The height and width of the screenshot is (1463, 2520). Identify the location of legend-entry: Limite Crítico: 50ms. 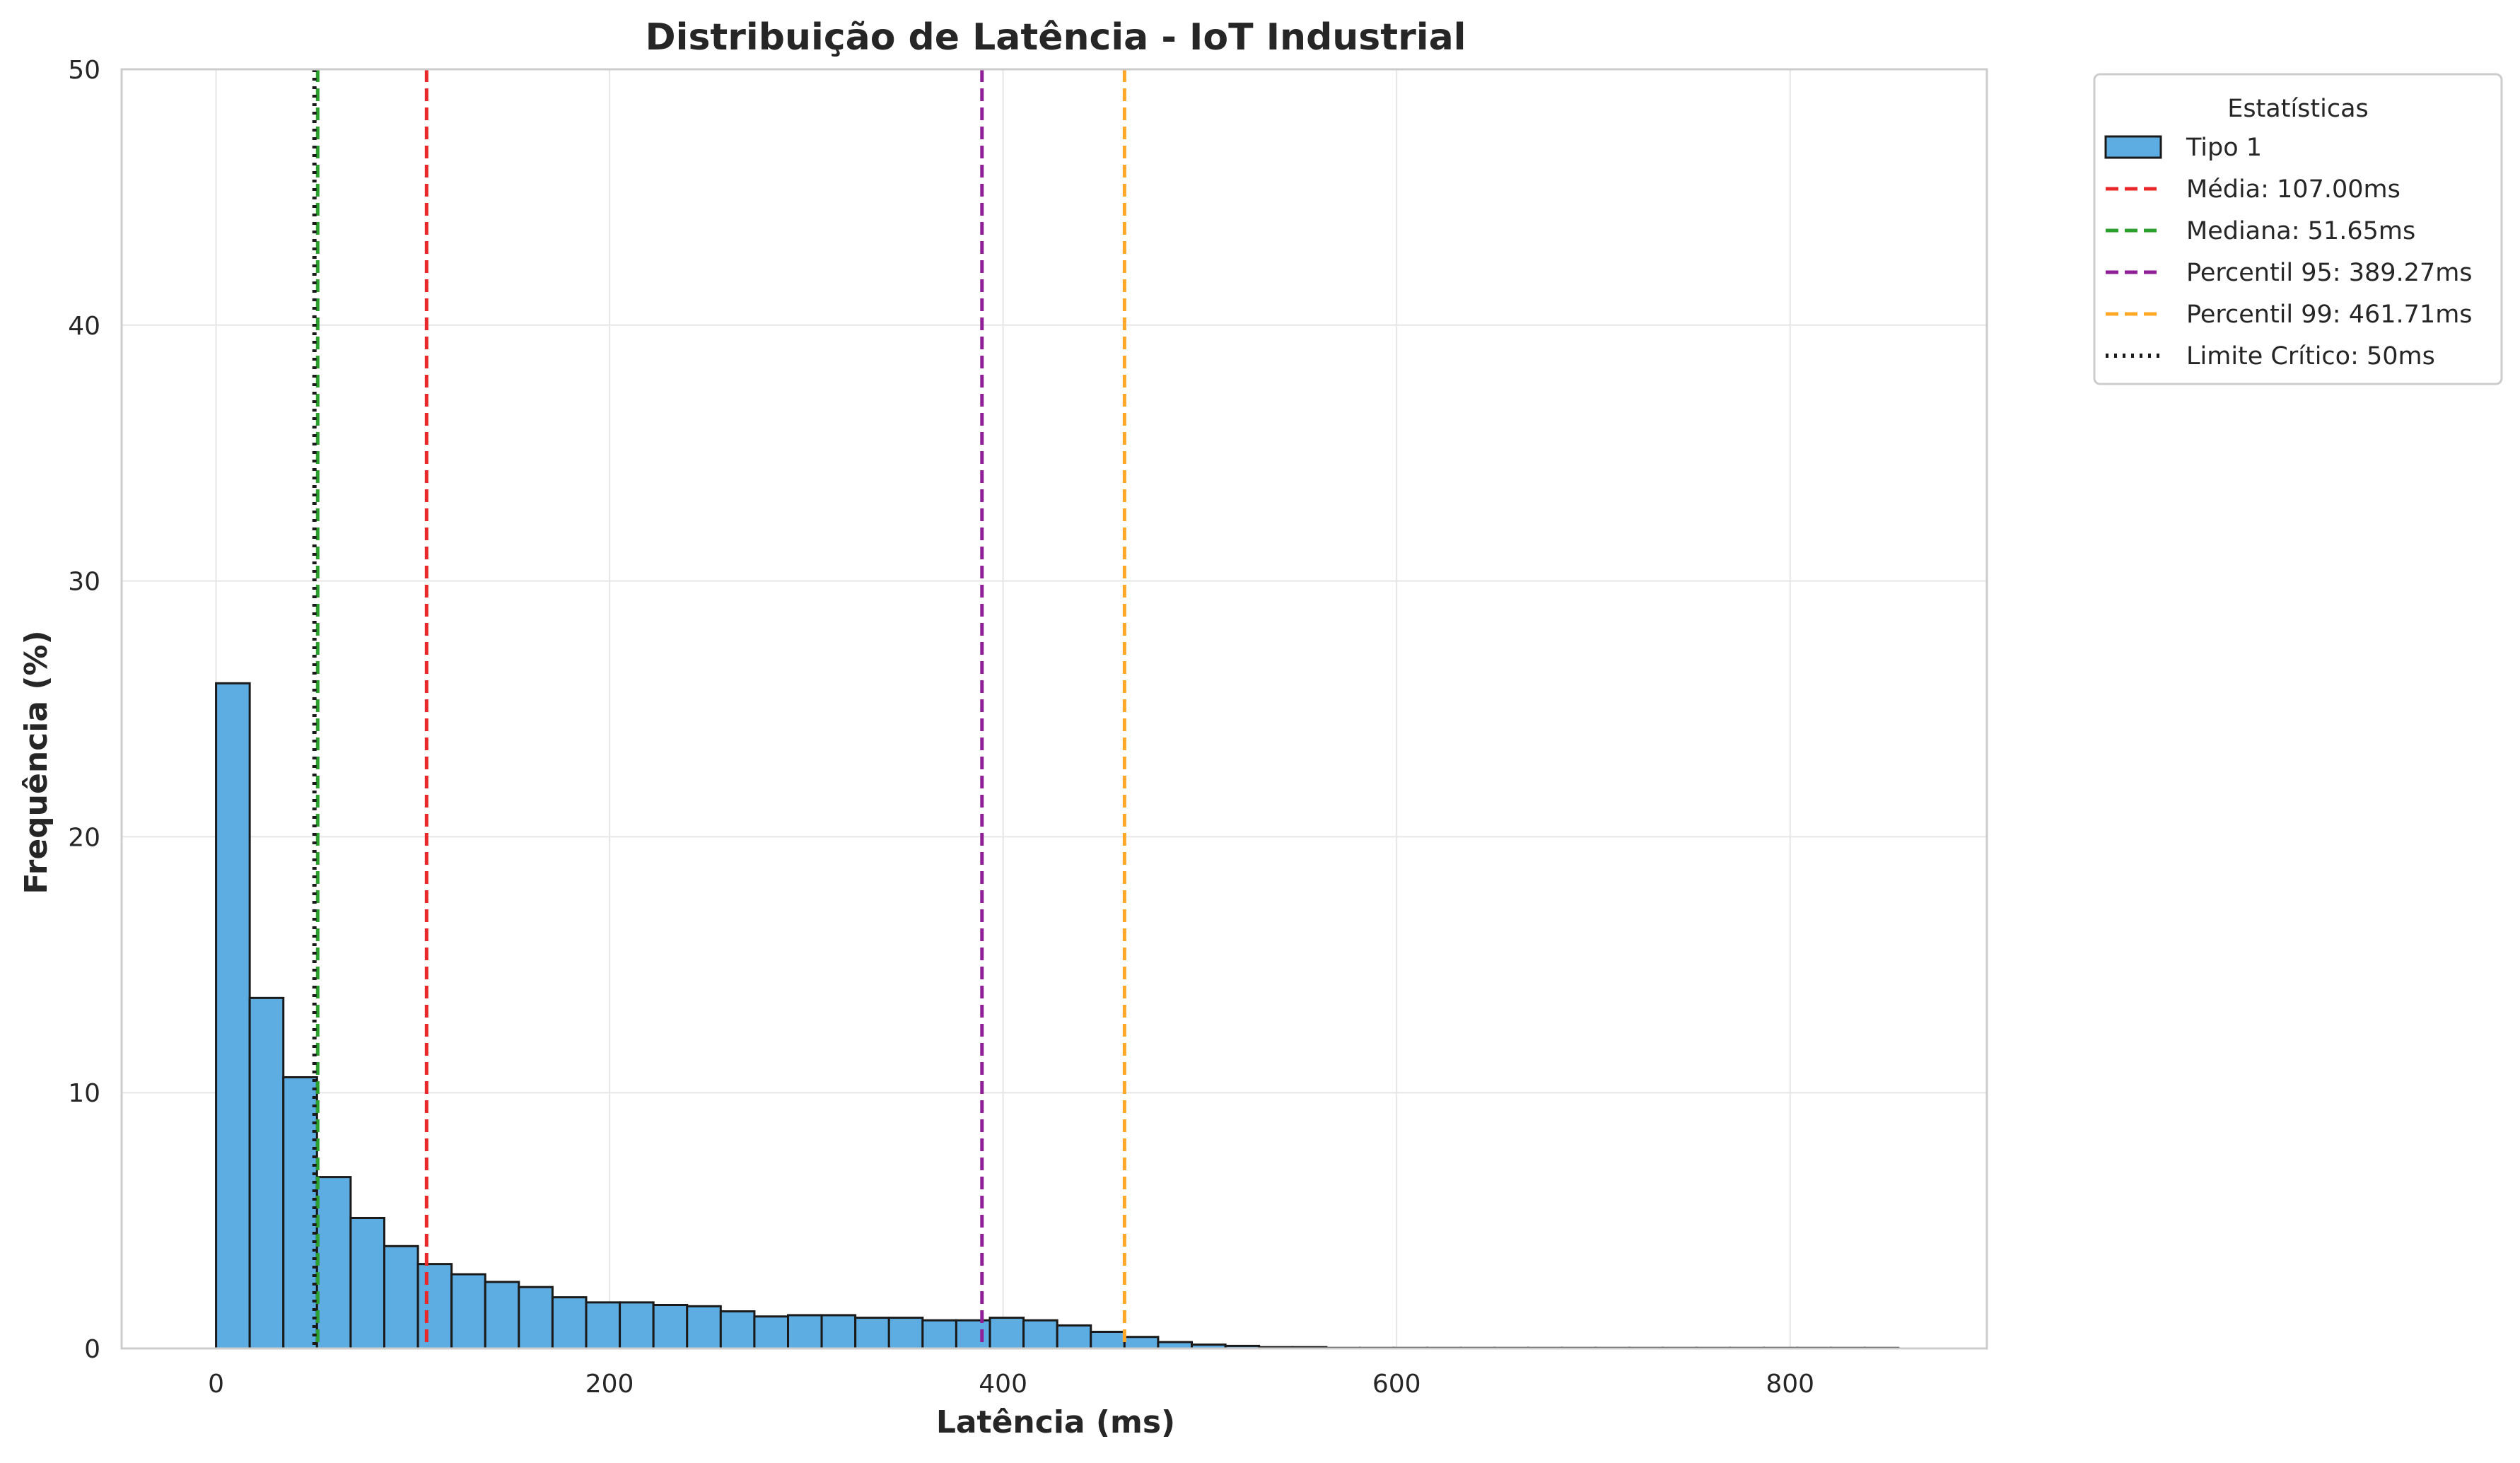
(2310, 356).